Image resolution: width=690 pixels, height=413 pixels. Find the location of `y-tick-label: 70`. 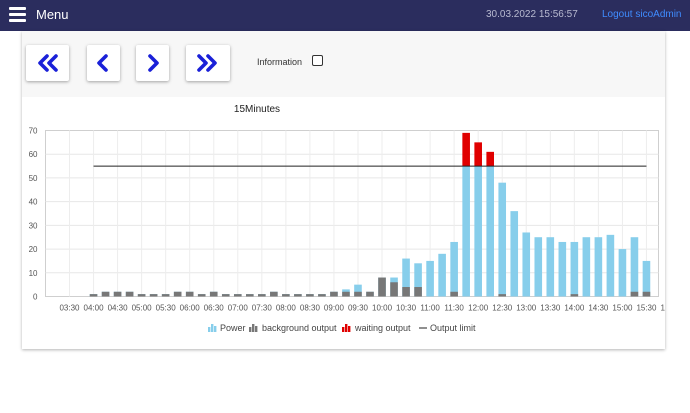

y-tick-label: 70 is located at coordinates (33, 131).